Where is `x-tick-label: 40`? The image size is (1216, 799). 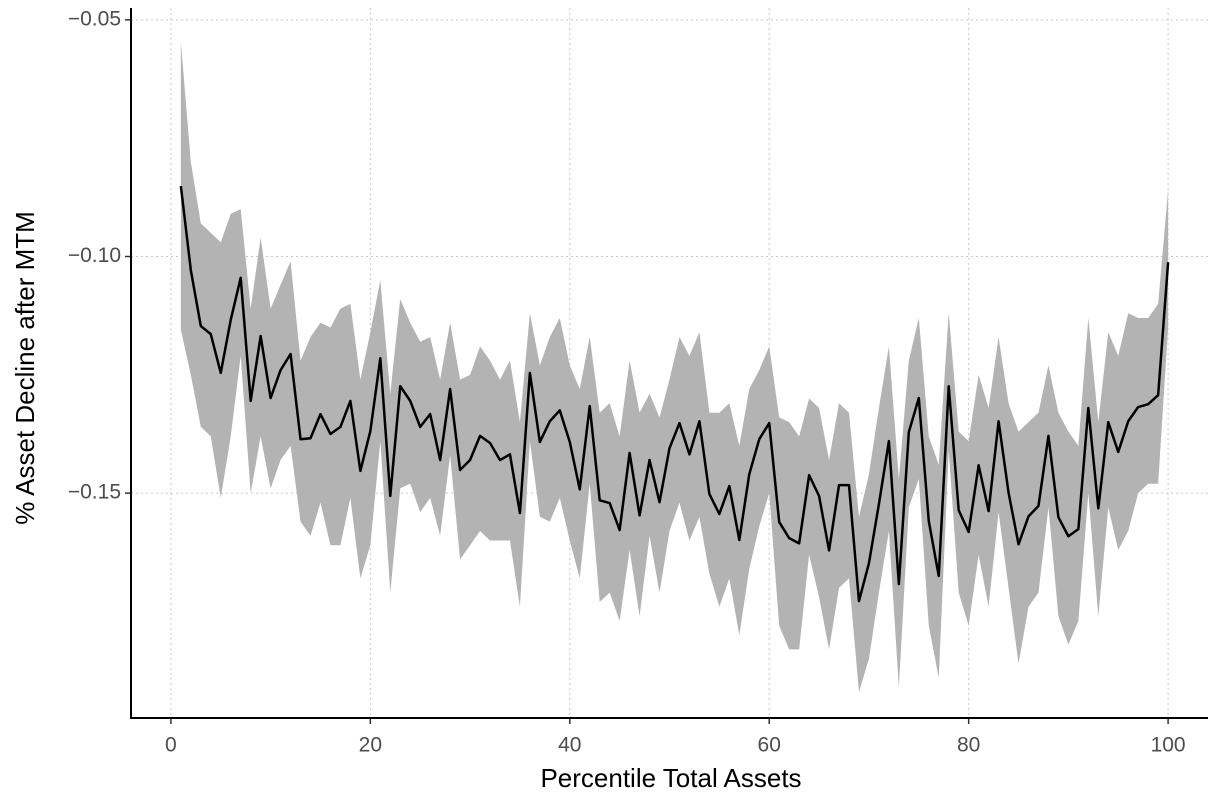
x-tick-label: 40 is located at coordinates (569, 745).